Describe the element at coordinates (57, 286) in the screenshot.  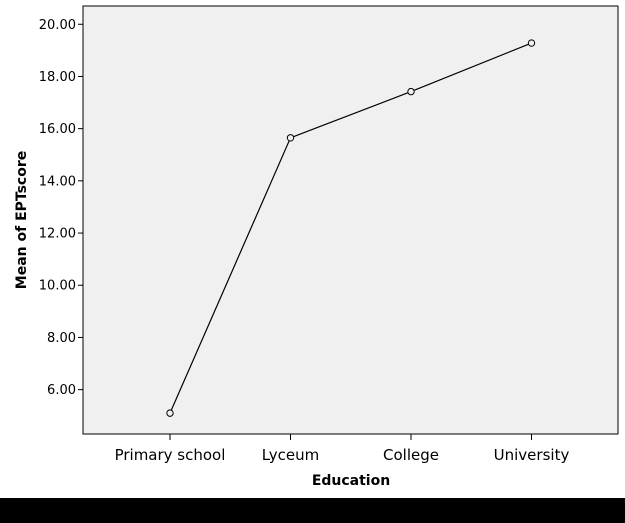
I see `y-tick-label: 10.00` at that location.